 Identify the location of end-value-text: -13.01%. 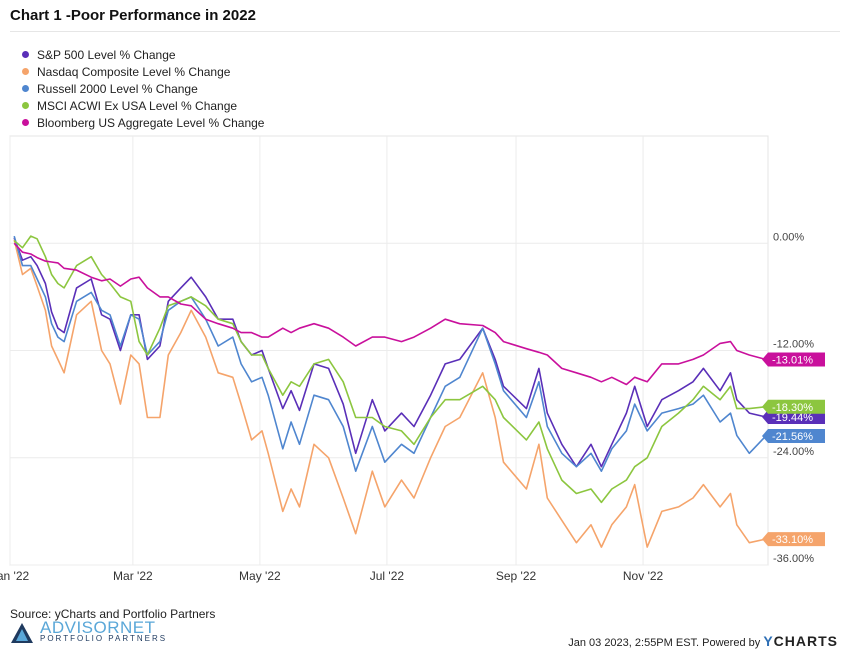
(792, 361).